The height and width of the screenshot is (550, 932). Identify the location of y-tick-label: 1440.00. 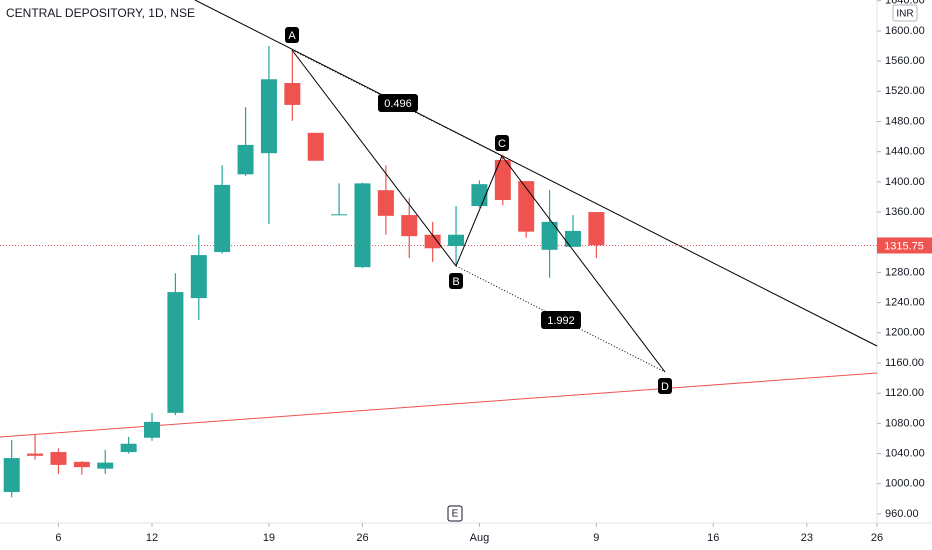
(905, 152).